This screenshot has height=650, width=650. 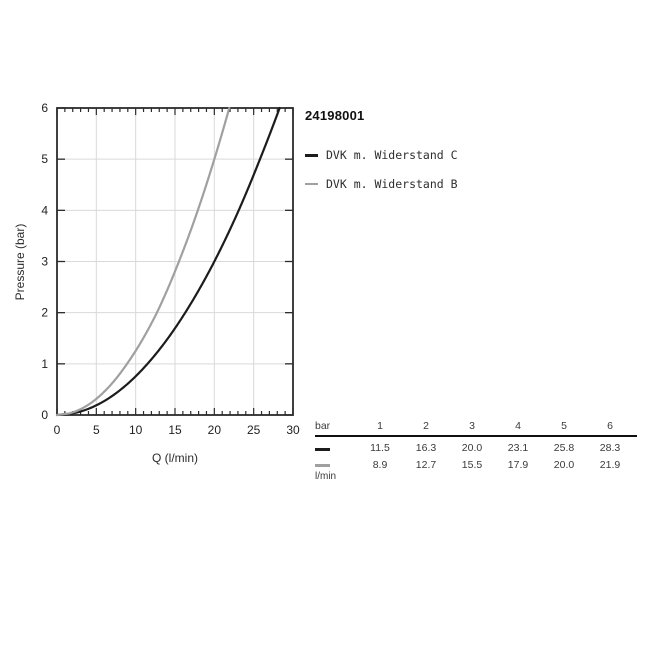 What do you see at coordinates (44, 159) in the screenshot?
I see `y-tick-label: 5` at bounding box center [44, 159].